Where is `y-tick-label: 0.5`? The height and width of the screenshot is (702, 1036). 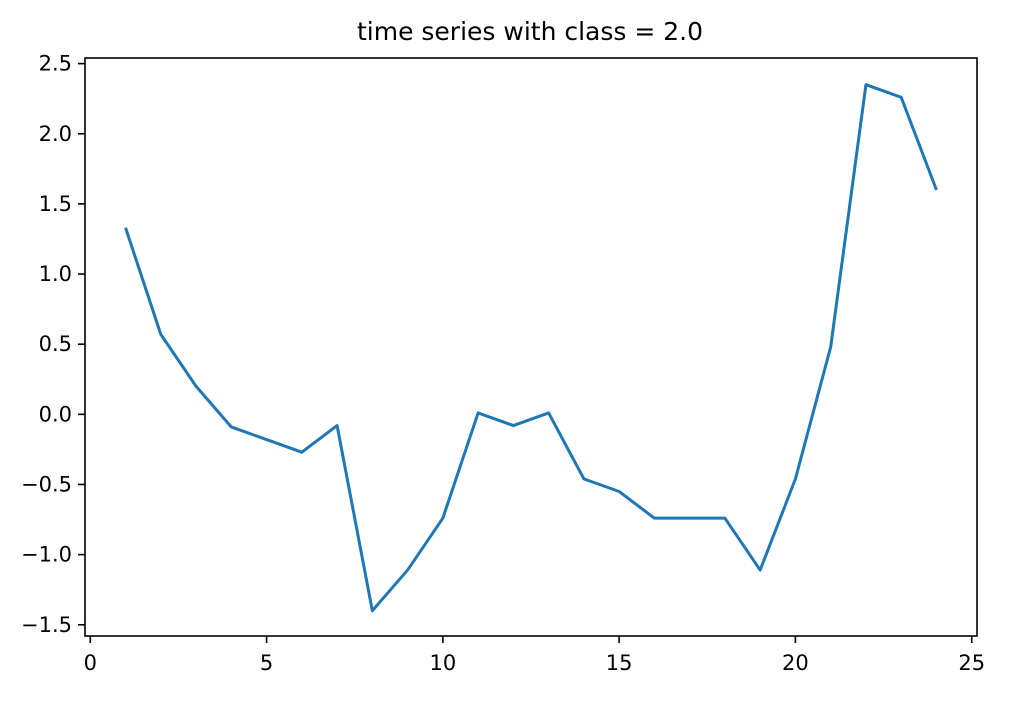
y-tick-label: 0.5 is located at coordinates (55, 344).